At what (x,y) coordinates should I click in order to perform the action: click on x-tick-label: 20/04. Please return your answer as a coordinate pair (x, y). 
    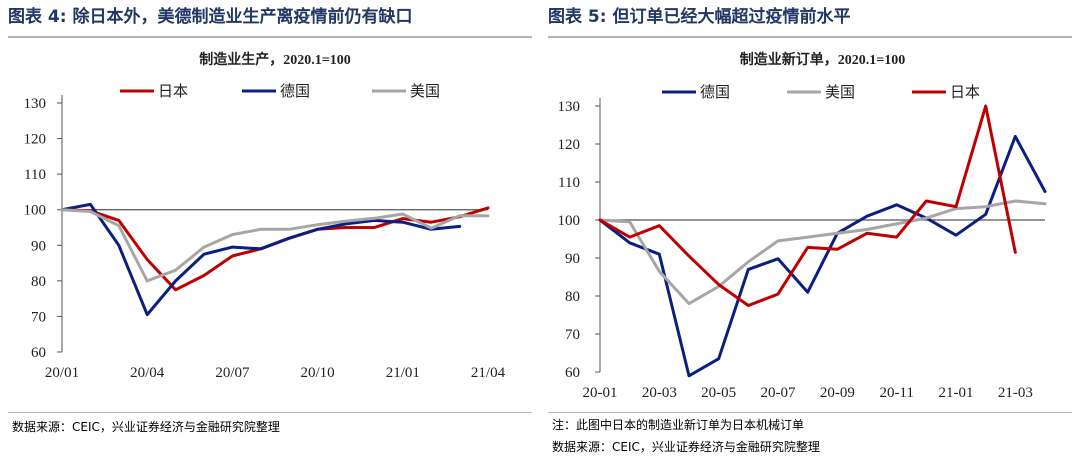
    Looking at the image, I should click on (147, 373).